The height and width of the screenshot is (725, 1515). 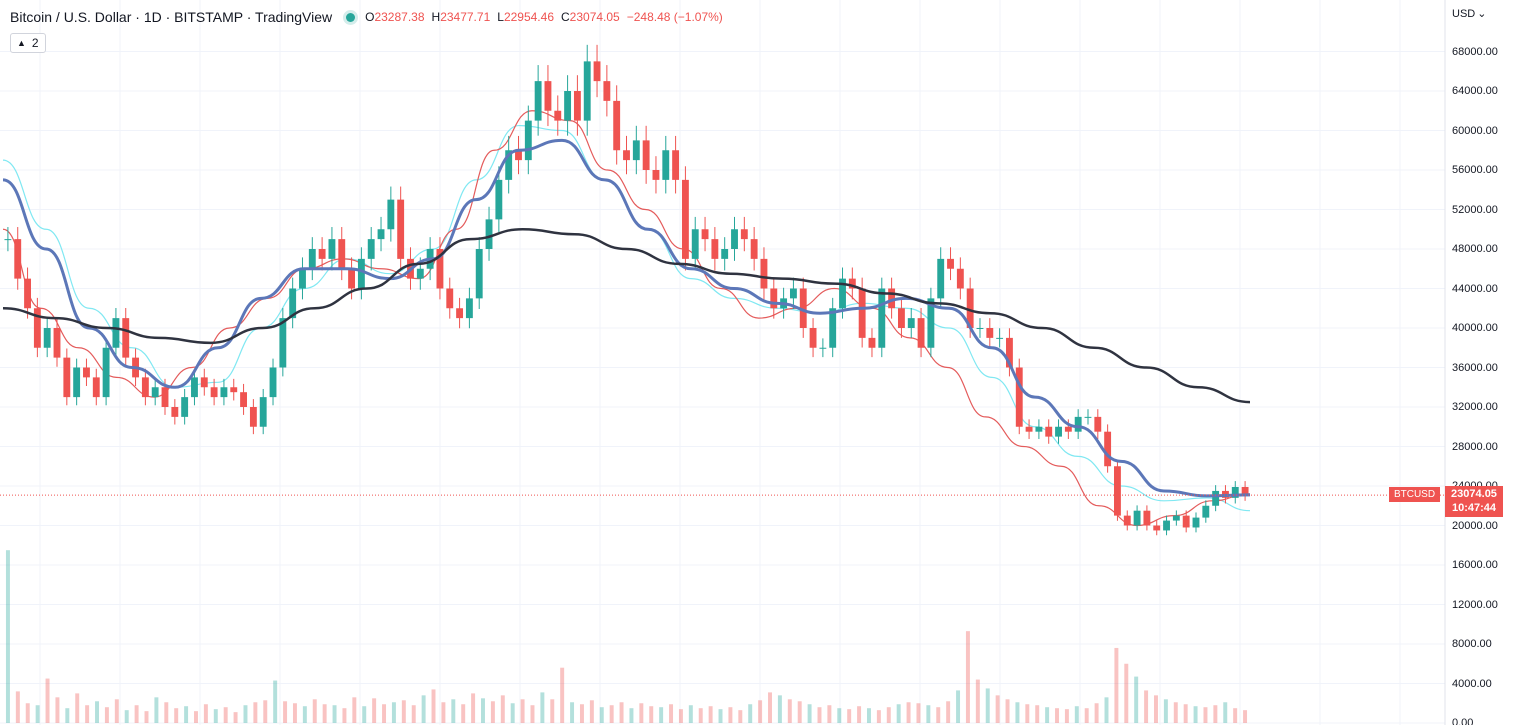 What do you see at coordinates (399, 17) in the screenshot?
I see `open-value: 23287.38` at bounding box center [399, 17].